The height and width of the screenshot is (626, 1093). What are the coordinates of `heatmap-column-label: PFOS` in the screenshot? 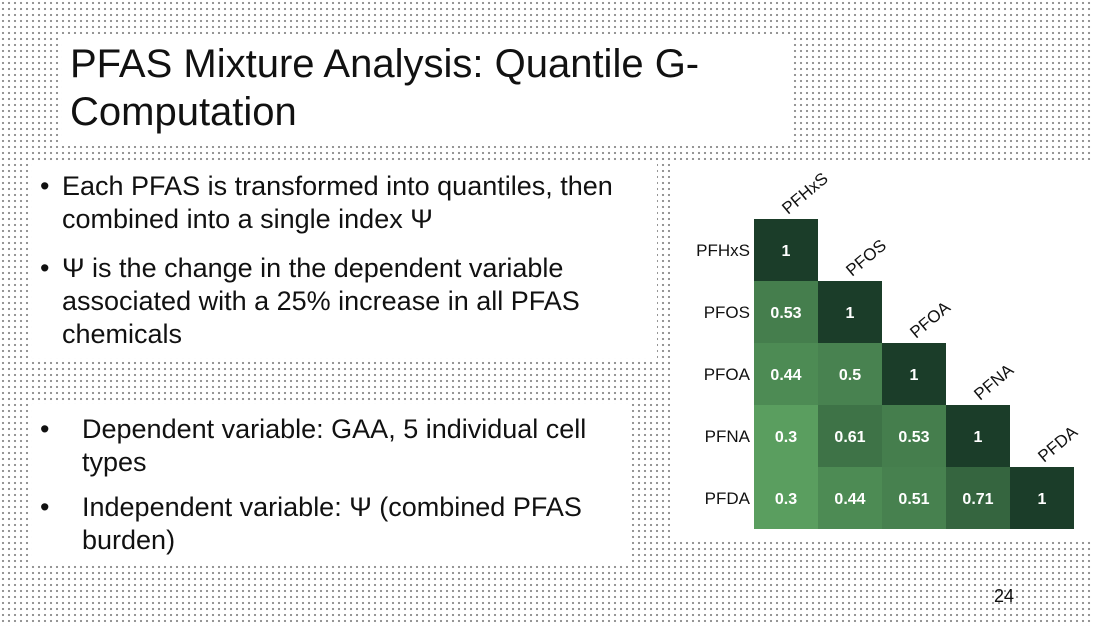 It's located at (866, 258).